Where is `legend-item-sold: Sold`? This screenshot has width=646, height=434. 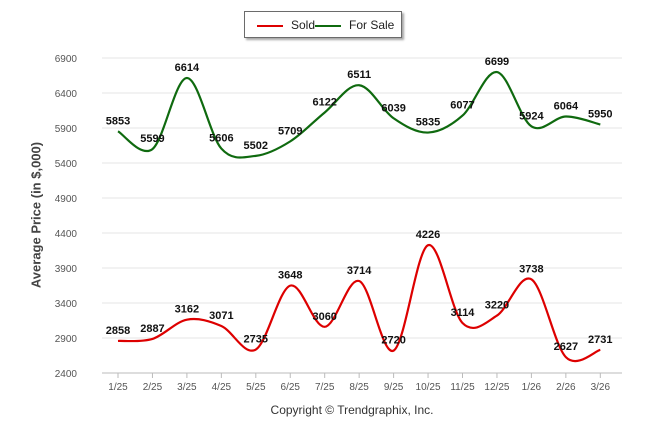 legend-item-sold: Sold is located at coordinates (286, 25).